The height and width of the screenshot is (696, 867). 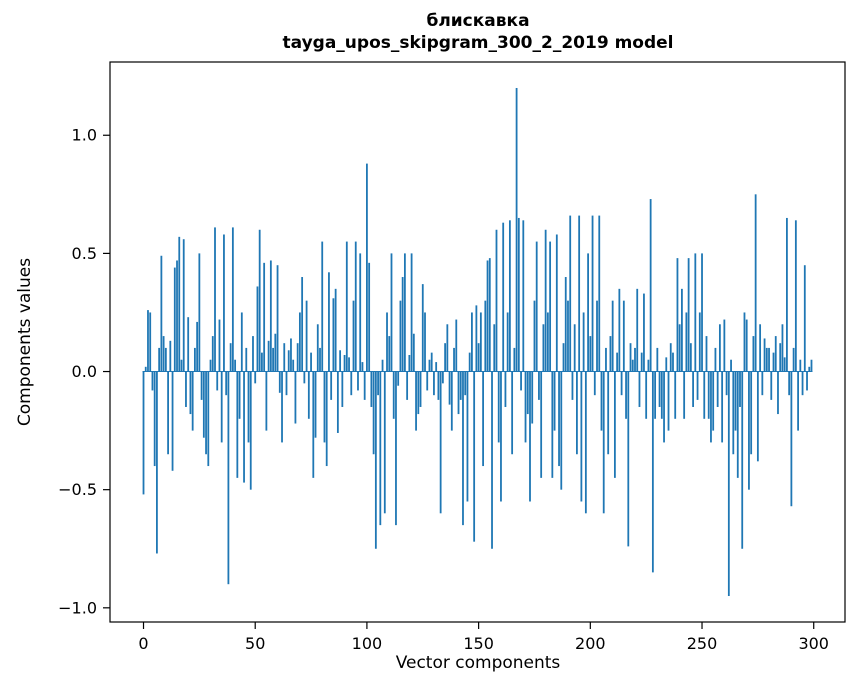 I want to click on y-tick-label: 1.0, so click(x=84, y=135).